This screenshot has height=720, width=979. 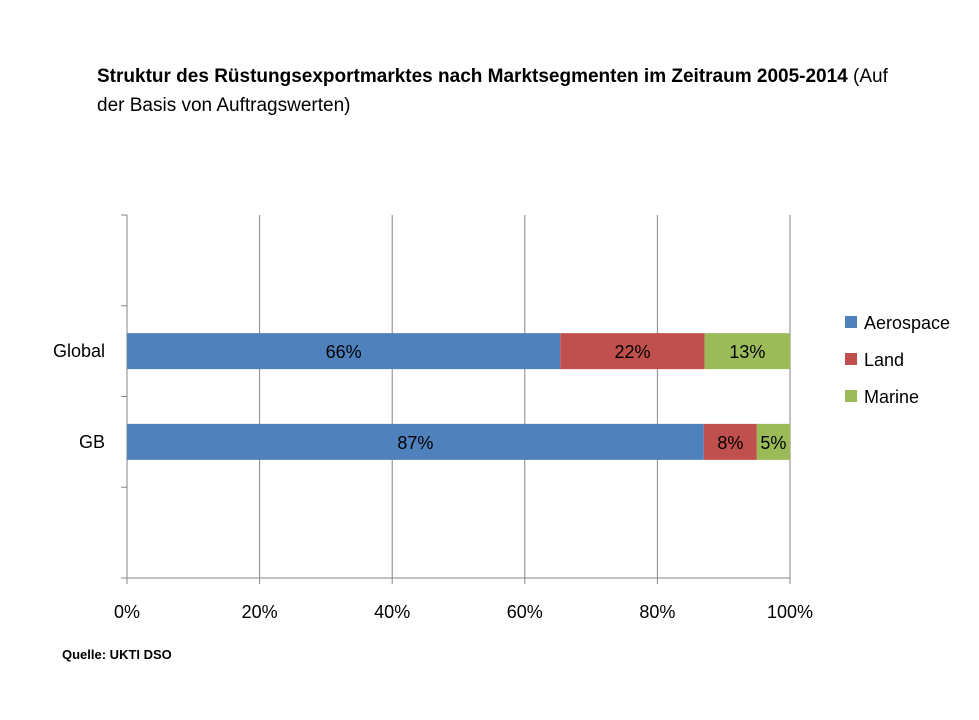 I want to click on data-label: 22%, so click(x=632, y=352).